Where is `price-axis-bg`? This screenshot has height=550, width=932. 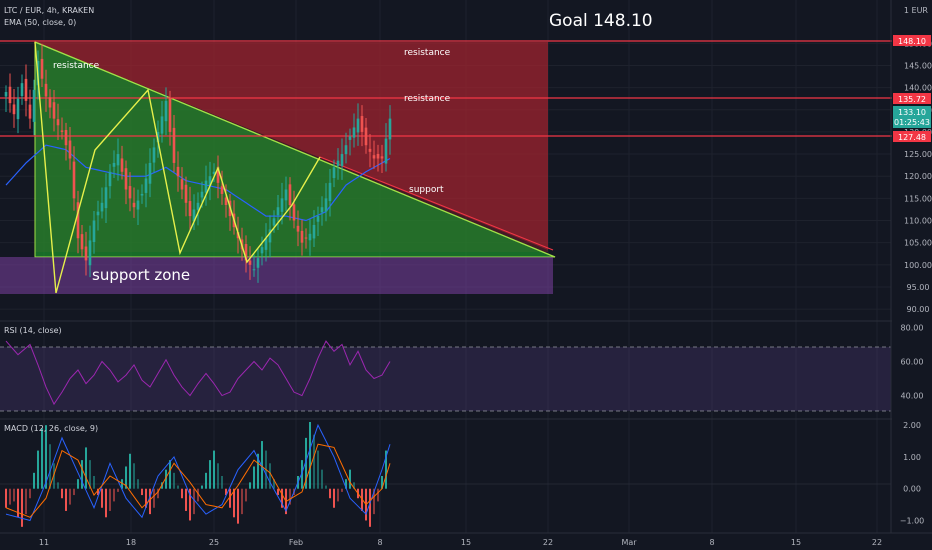 price-axis-bg is located at coordinates (912, 266).